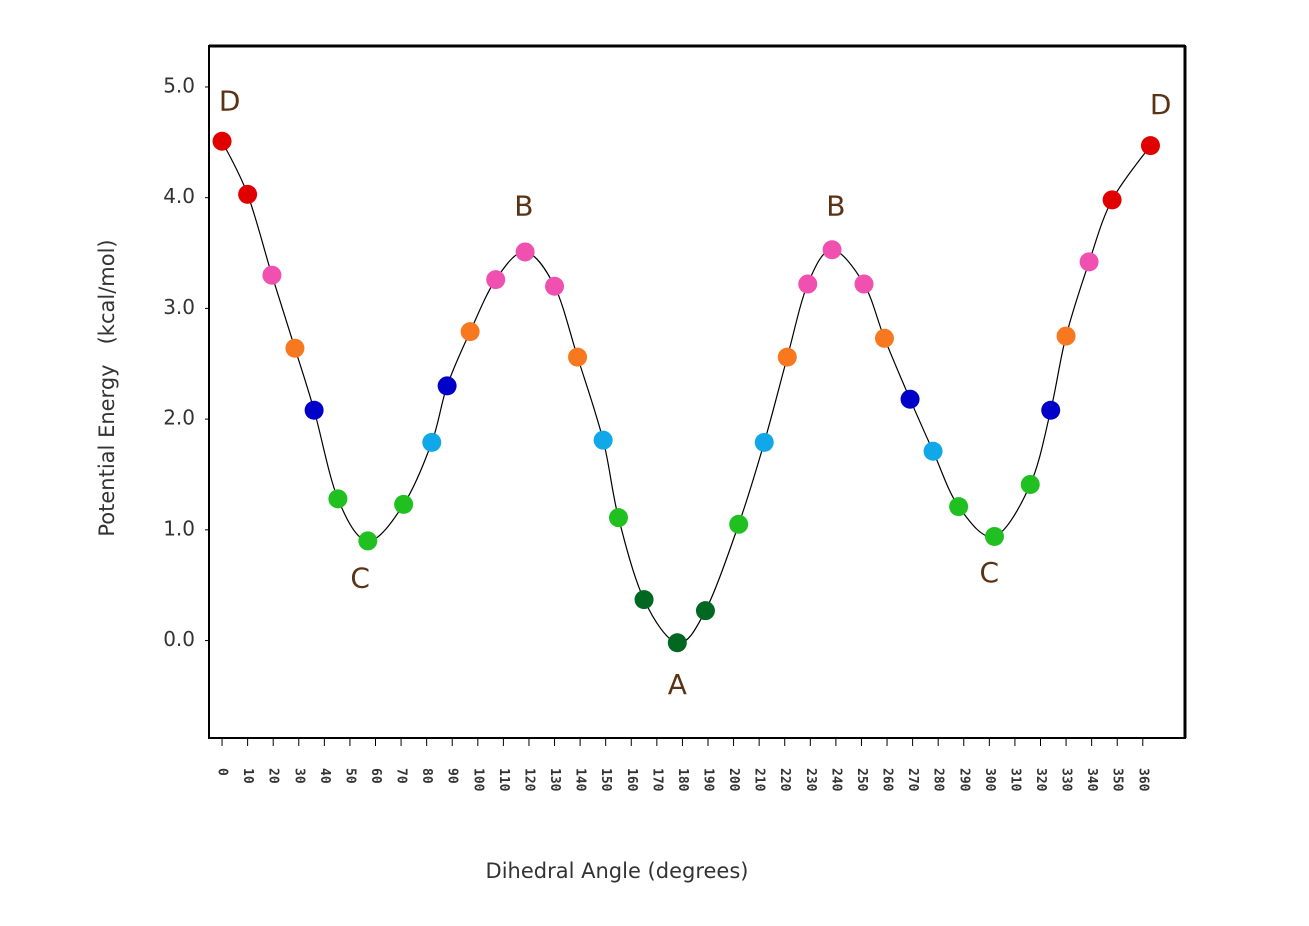 Image resolution: width=1309 pixels, height=926 pixels. What do you see at coordinates (784, 780) in the screenshot?
I see `x-tick-label: 220` at bounding box center [784, 780].